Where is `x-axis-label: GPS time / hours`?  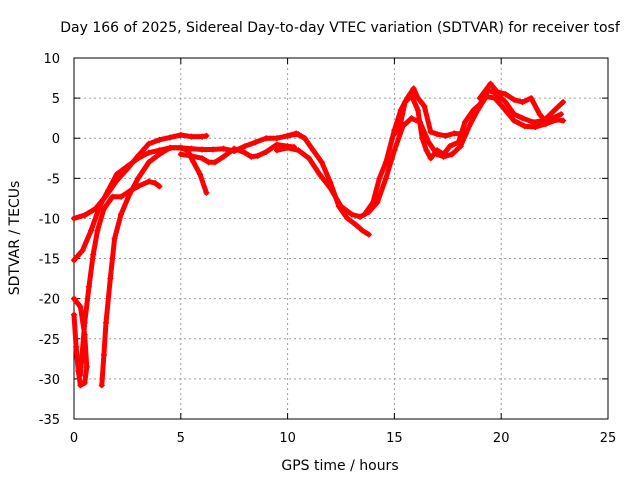
x-axis-label: GPS time / hours is located at coordinates (339, 466).